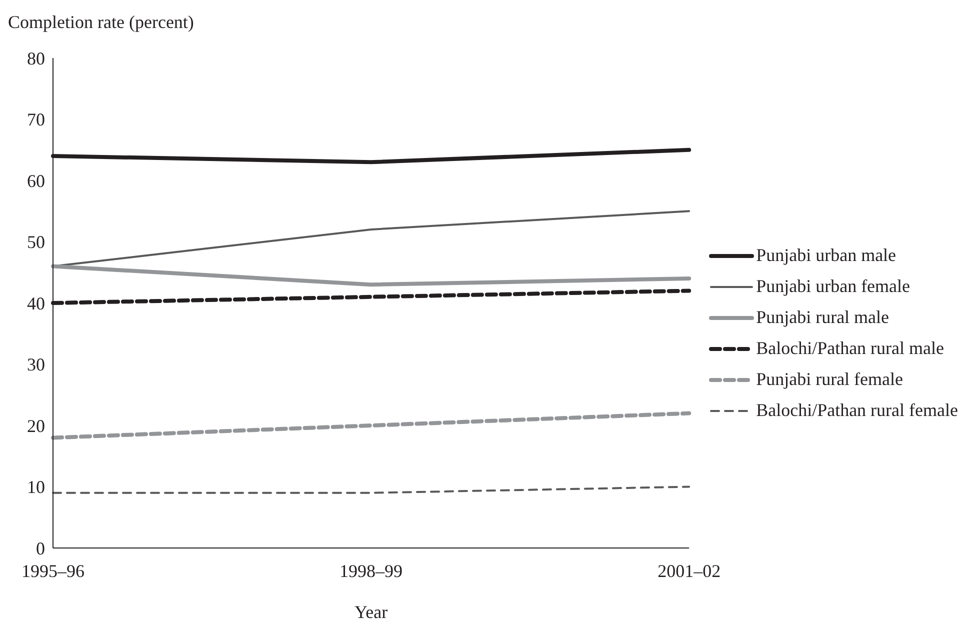  What do you see at coordinates (850, 348) in the screenshot?
I see `legend-label: Balochi/Pathan rural male` at bounding box center [850, 348].